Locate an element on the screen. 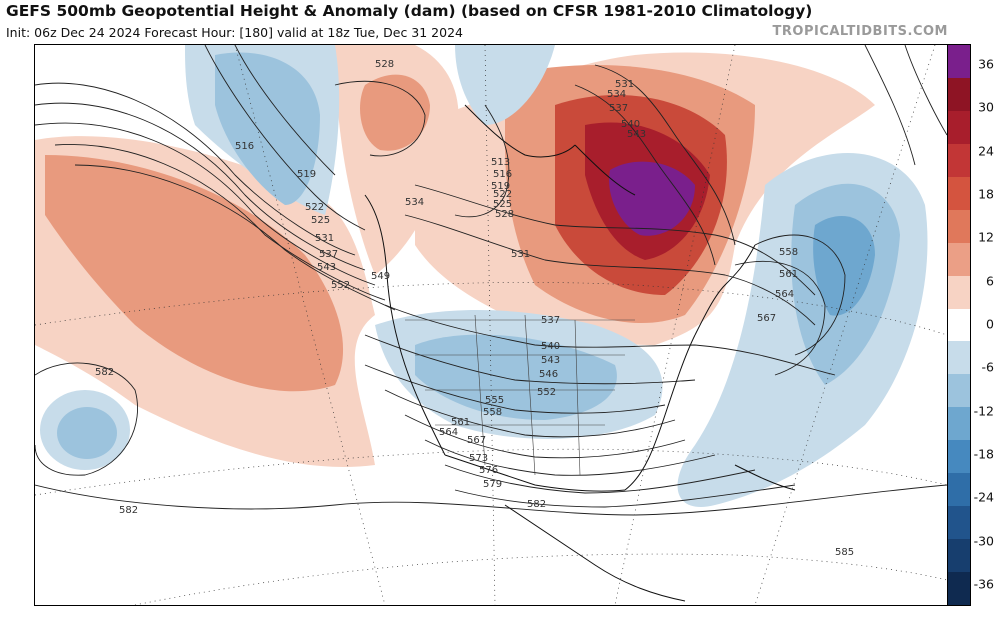  colorbar-label: 36 is located at coordinates (986, 64).